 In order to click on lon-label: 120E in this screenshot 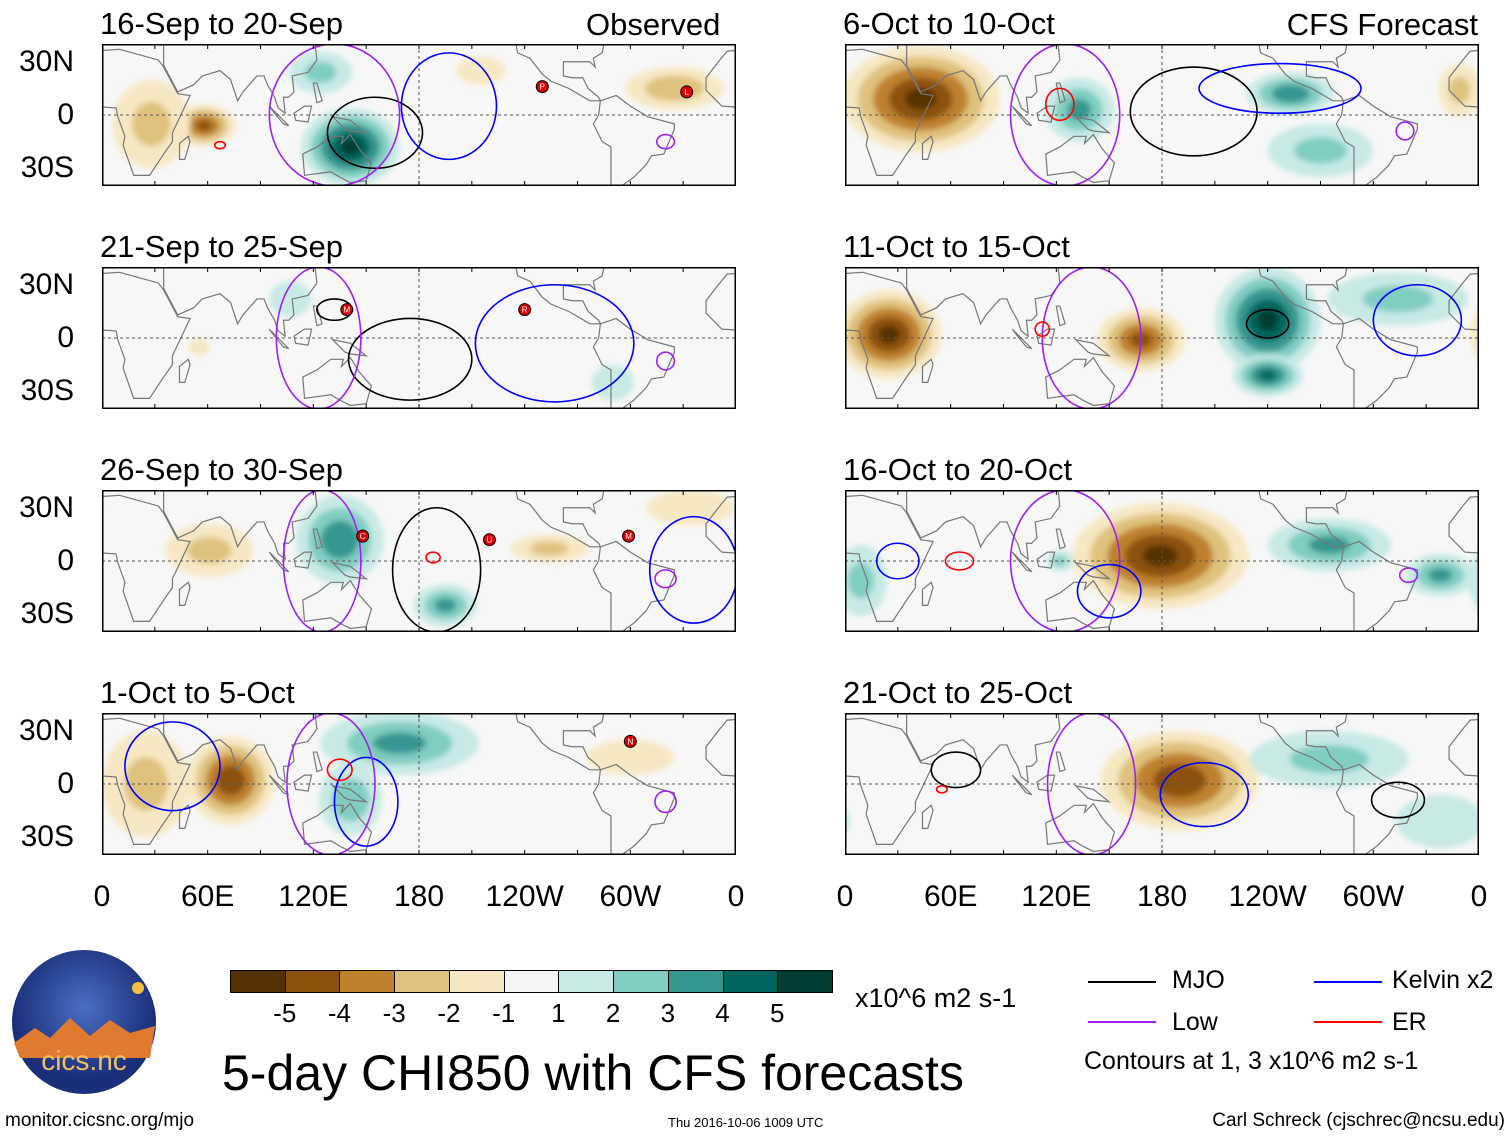, I will do `click(313, 896)`.